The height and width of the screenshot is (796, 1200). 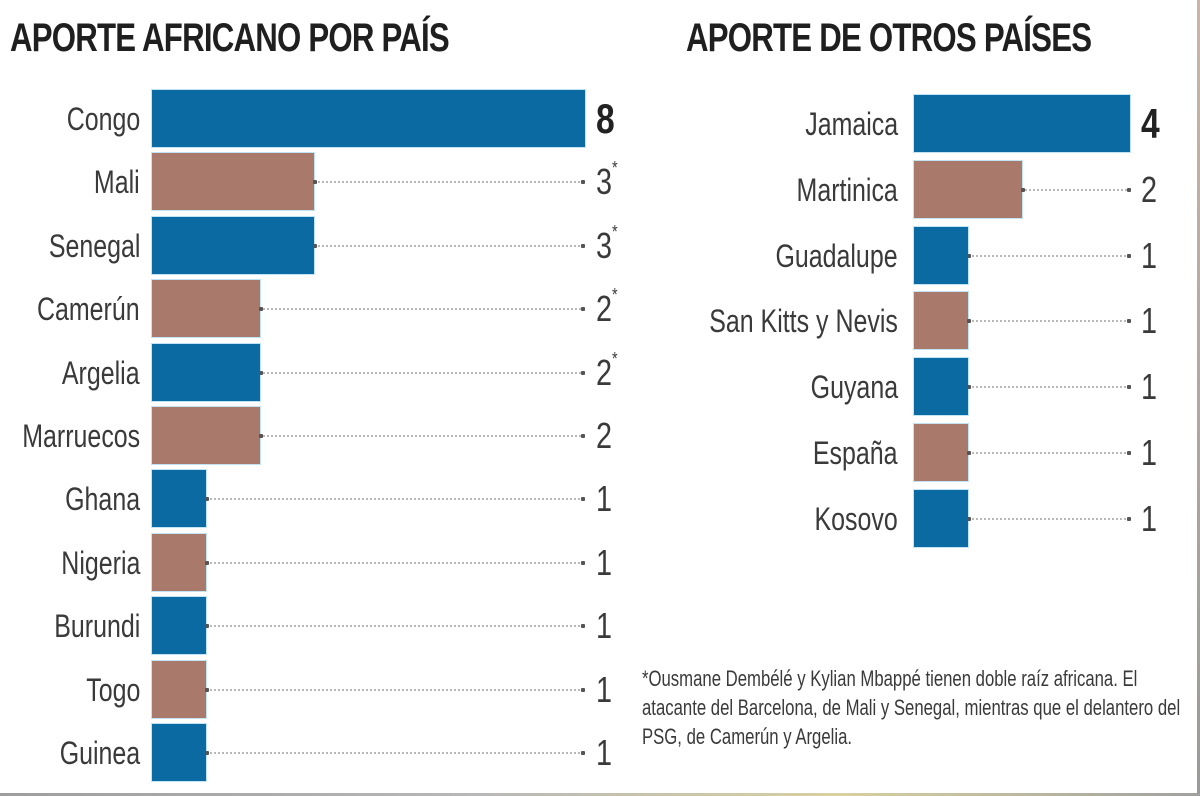 I want to click on value-label: 4, so click(x=1150, y=124).